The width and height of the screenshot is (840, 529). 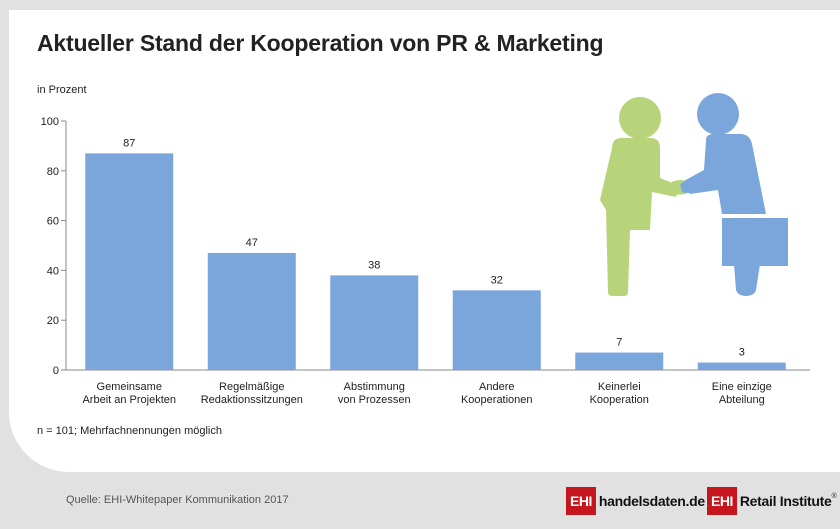 I want to click on x-category-label: Abteilung, so click(x=742, y=400).